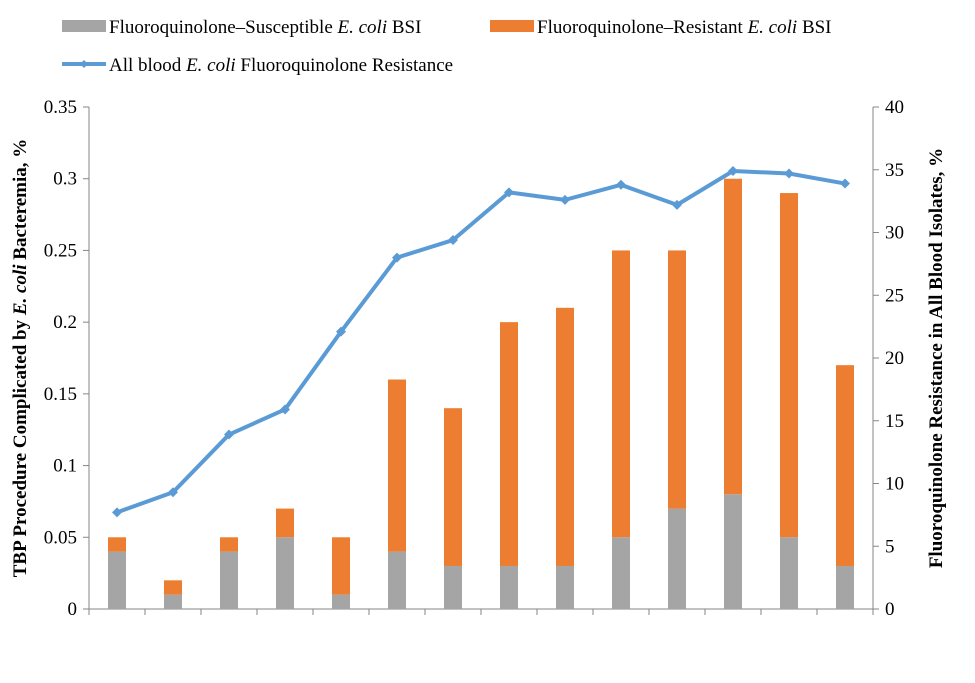 Image resolution: width=975 pixels, height=683 pixels. Describe the element at coordinates (894, 233) in the screenshot. I see `y2-tick-label: 30` at that location.